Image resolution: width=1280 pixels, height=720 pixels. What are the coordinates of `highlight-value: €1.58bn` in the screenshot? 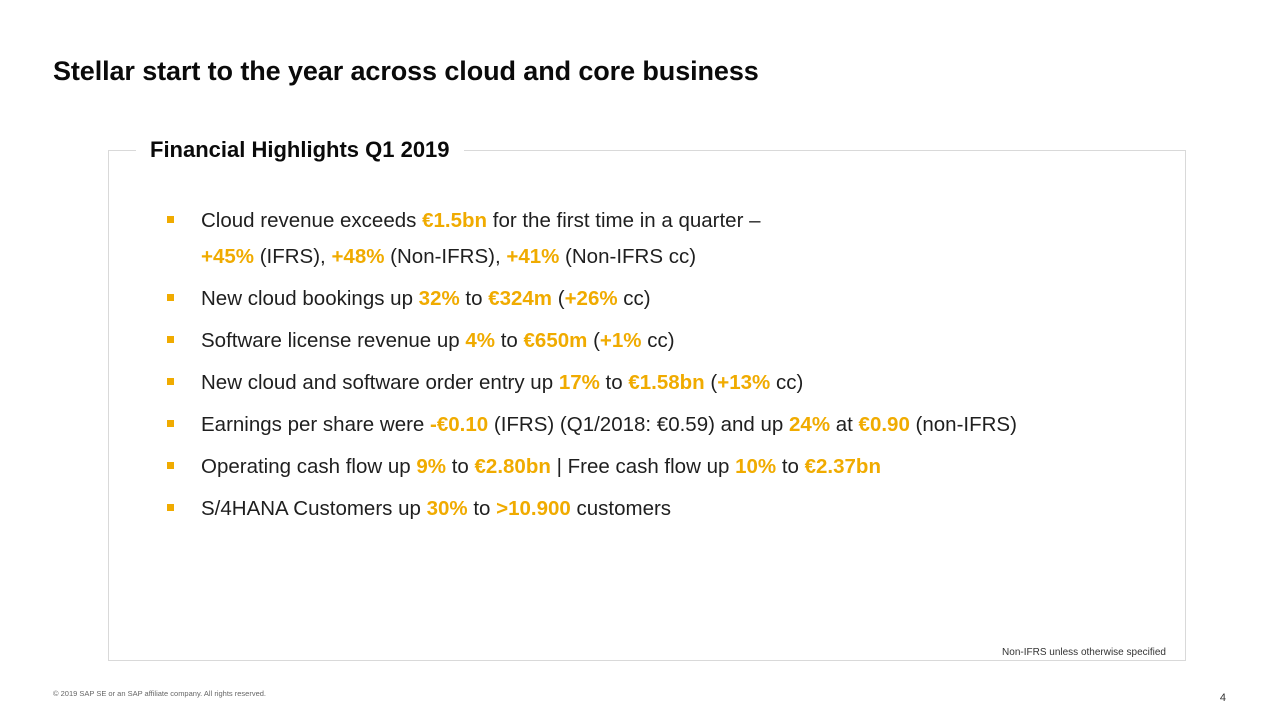 It's located at (666, 382).